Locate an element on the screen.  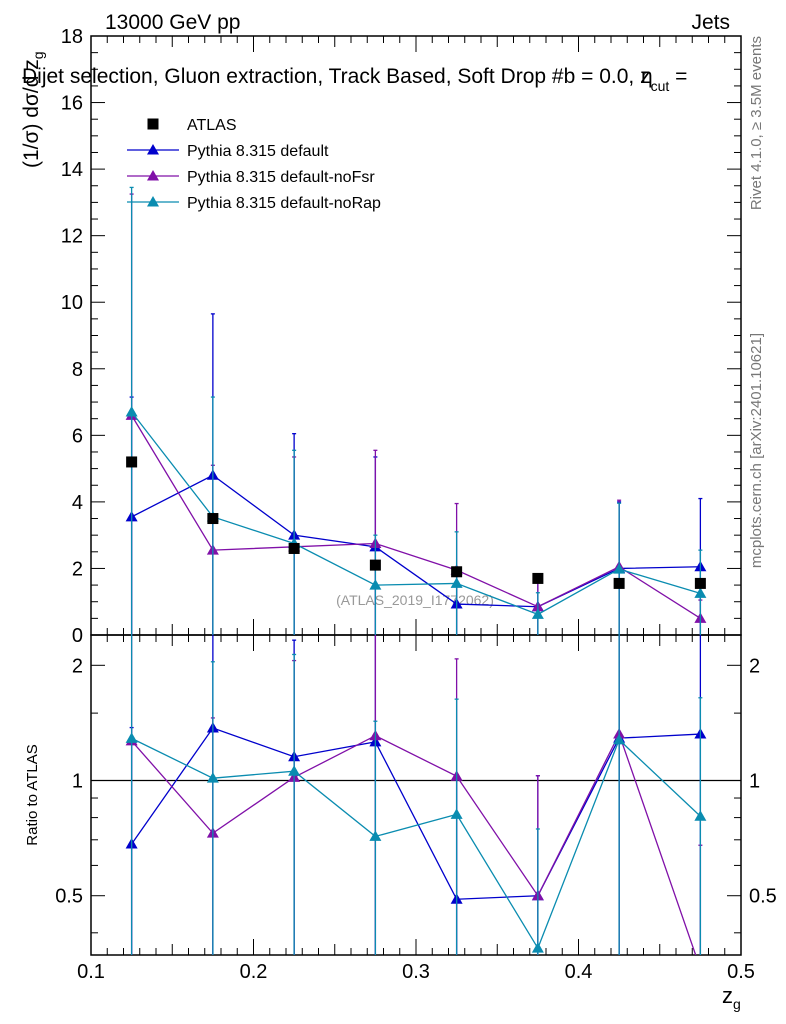
ratio-ytick-label-right: 2 is located at coordinates (754, 666).